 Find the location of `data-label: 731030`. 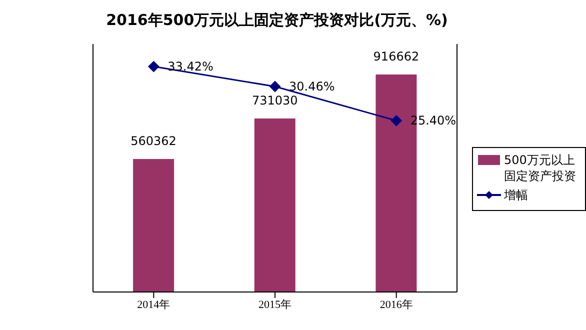

data-label: 731030 is located at coordinates (275, 101).